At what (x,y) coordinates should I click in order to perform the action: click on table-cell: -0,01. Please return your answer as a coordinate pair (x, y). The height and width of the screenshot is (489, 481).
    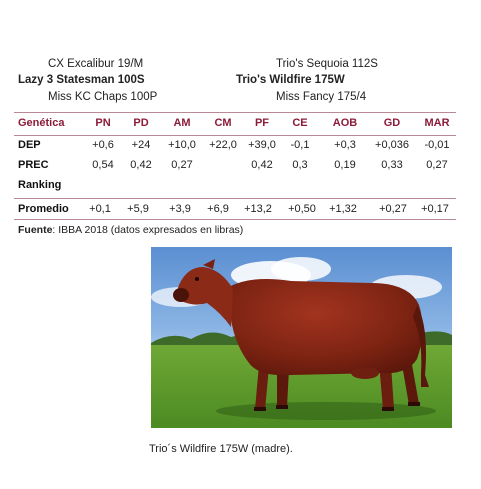
    Looking at the image, I should click on (437, 145).